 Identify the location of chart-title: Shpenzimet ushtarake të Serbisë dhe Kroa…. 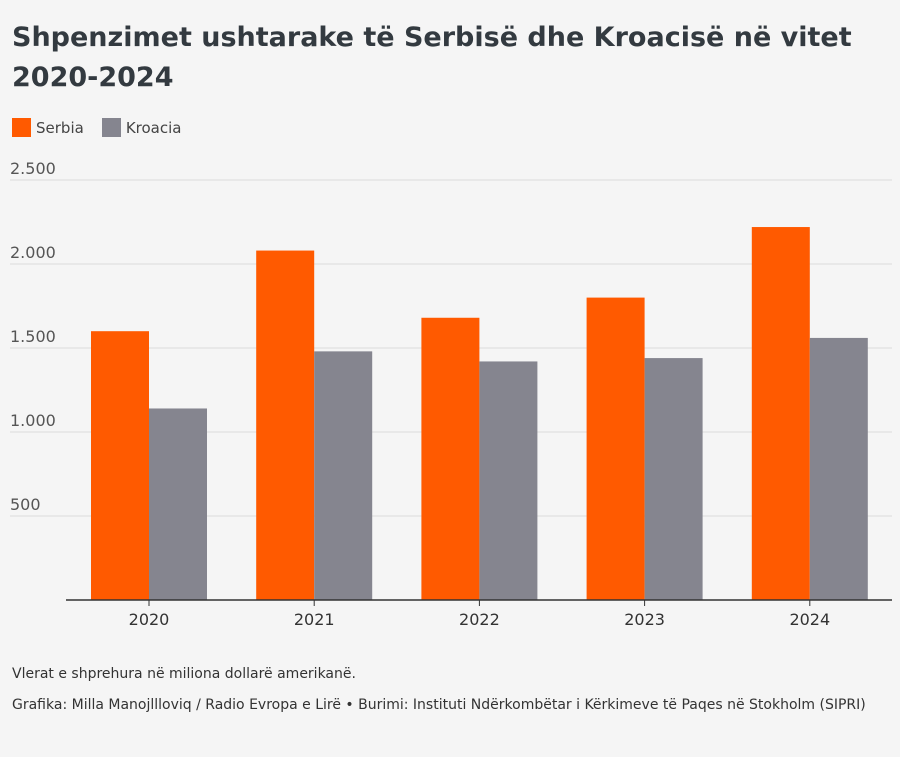
(432, 57).